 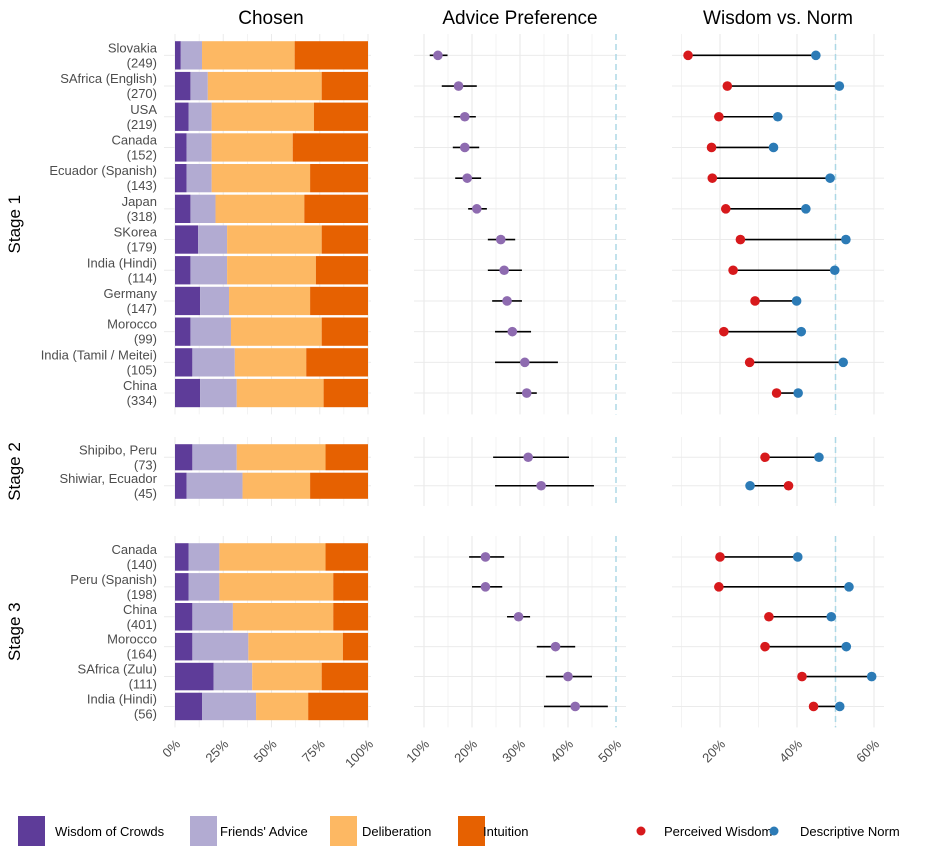 I want to click on row-label-n: (45), so click(x=145, y=493).